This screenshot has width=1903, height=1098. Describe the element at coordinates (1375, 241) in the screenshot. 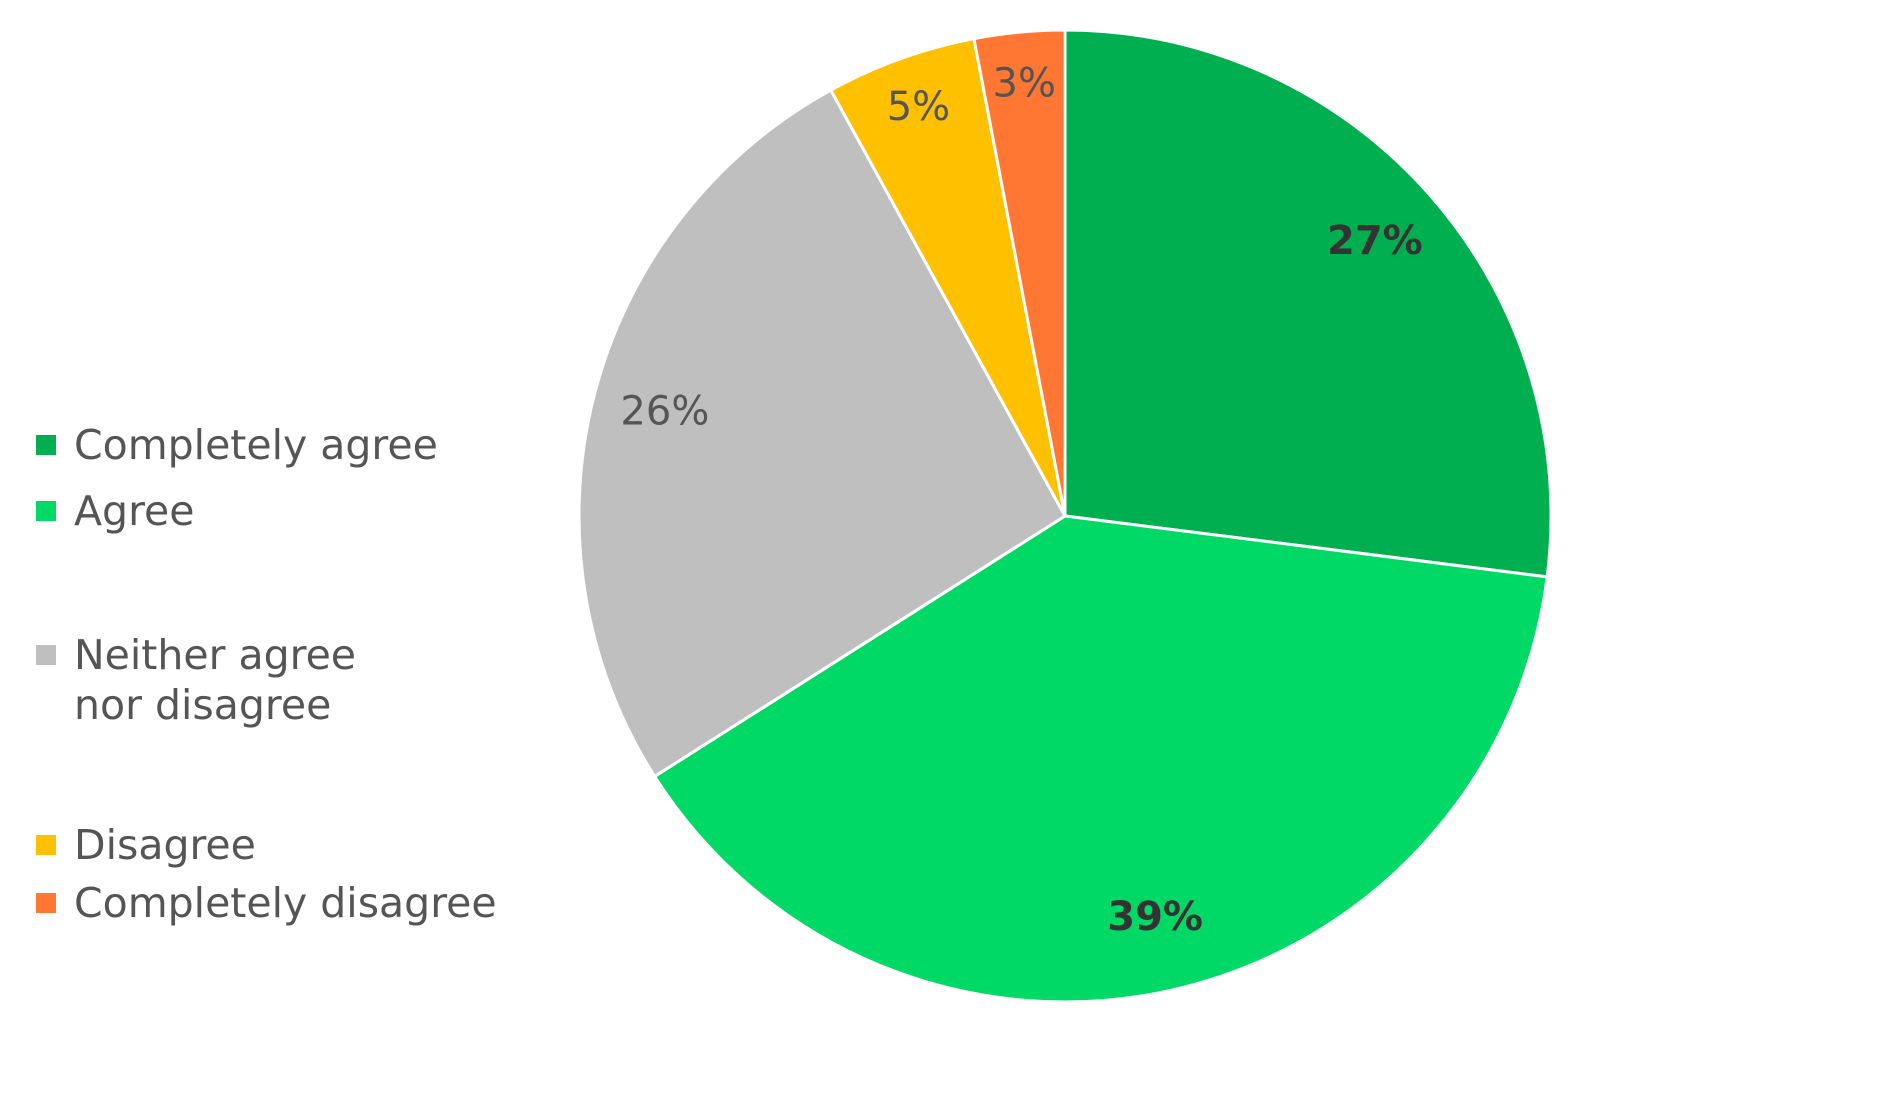

I see `data-label: 27%` at that location.